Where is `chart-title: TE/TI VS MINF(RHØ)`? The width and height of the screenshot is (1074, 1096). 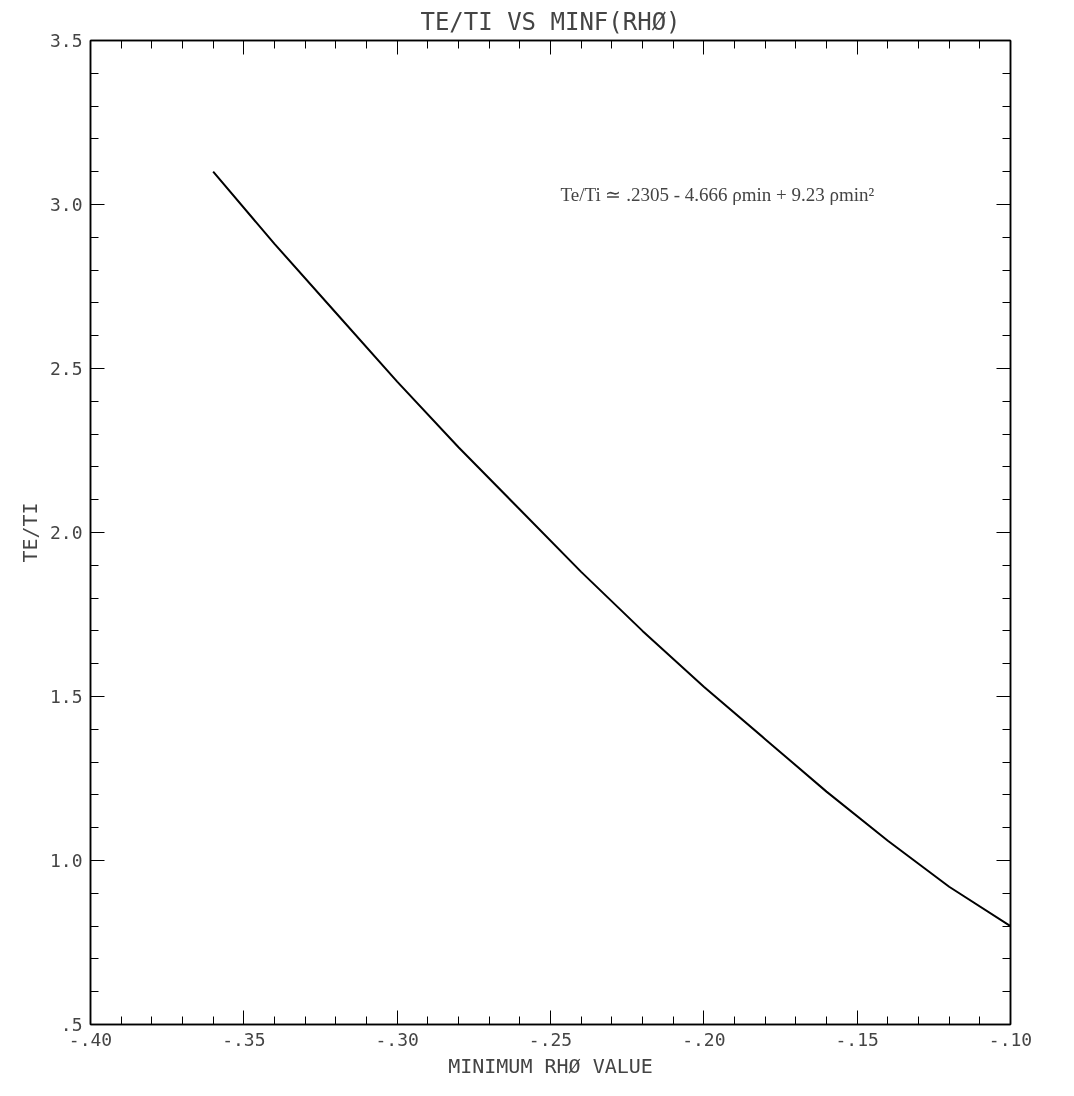
chart-title: TE/TI VS MINF(RHØ) is located at coordinates (550, 21).